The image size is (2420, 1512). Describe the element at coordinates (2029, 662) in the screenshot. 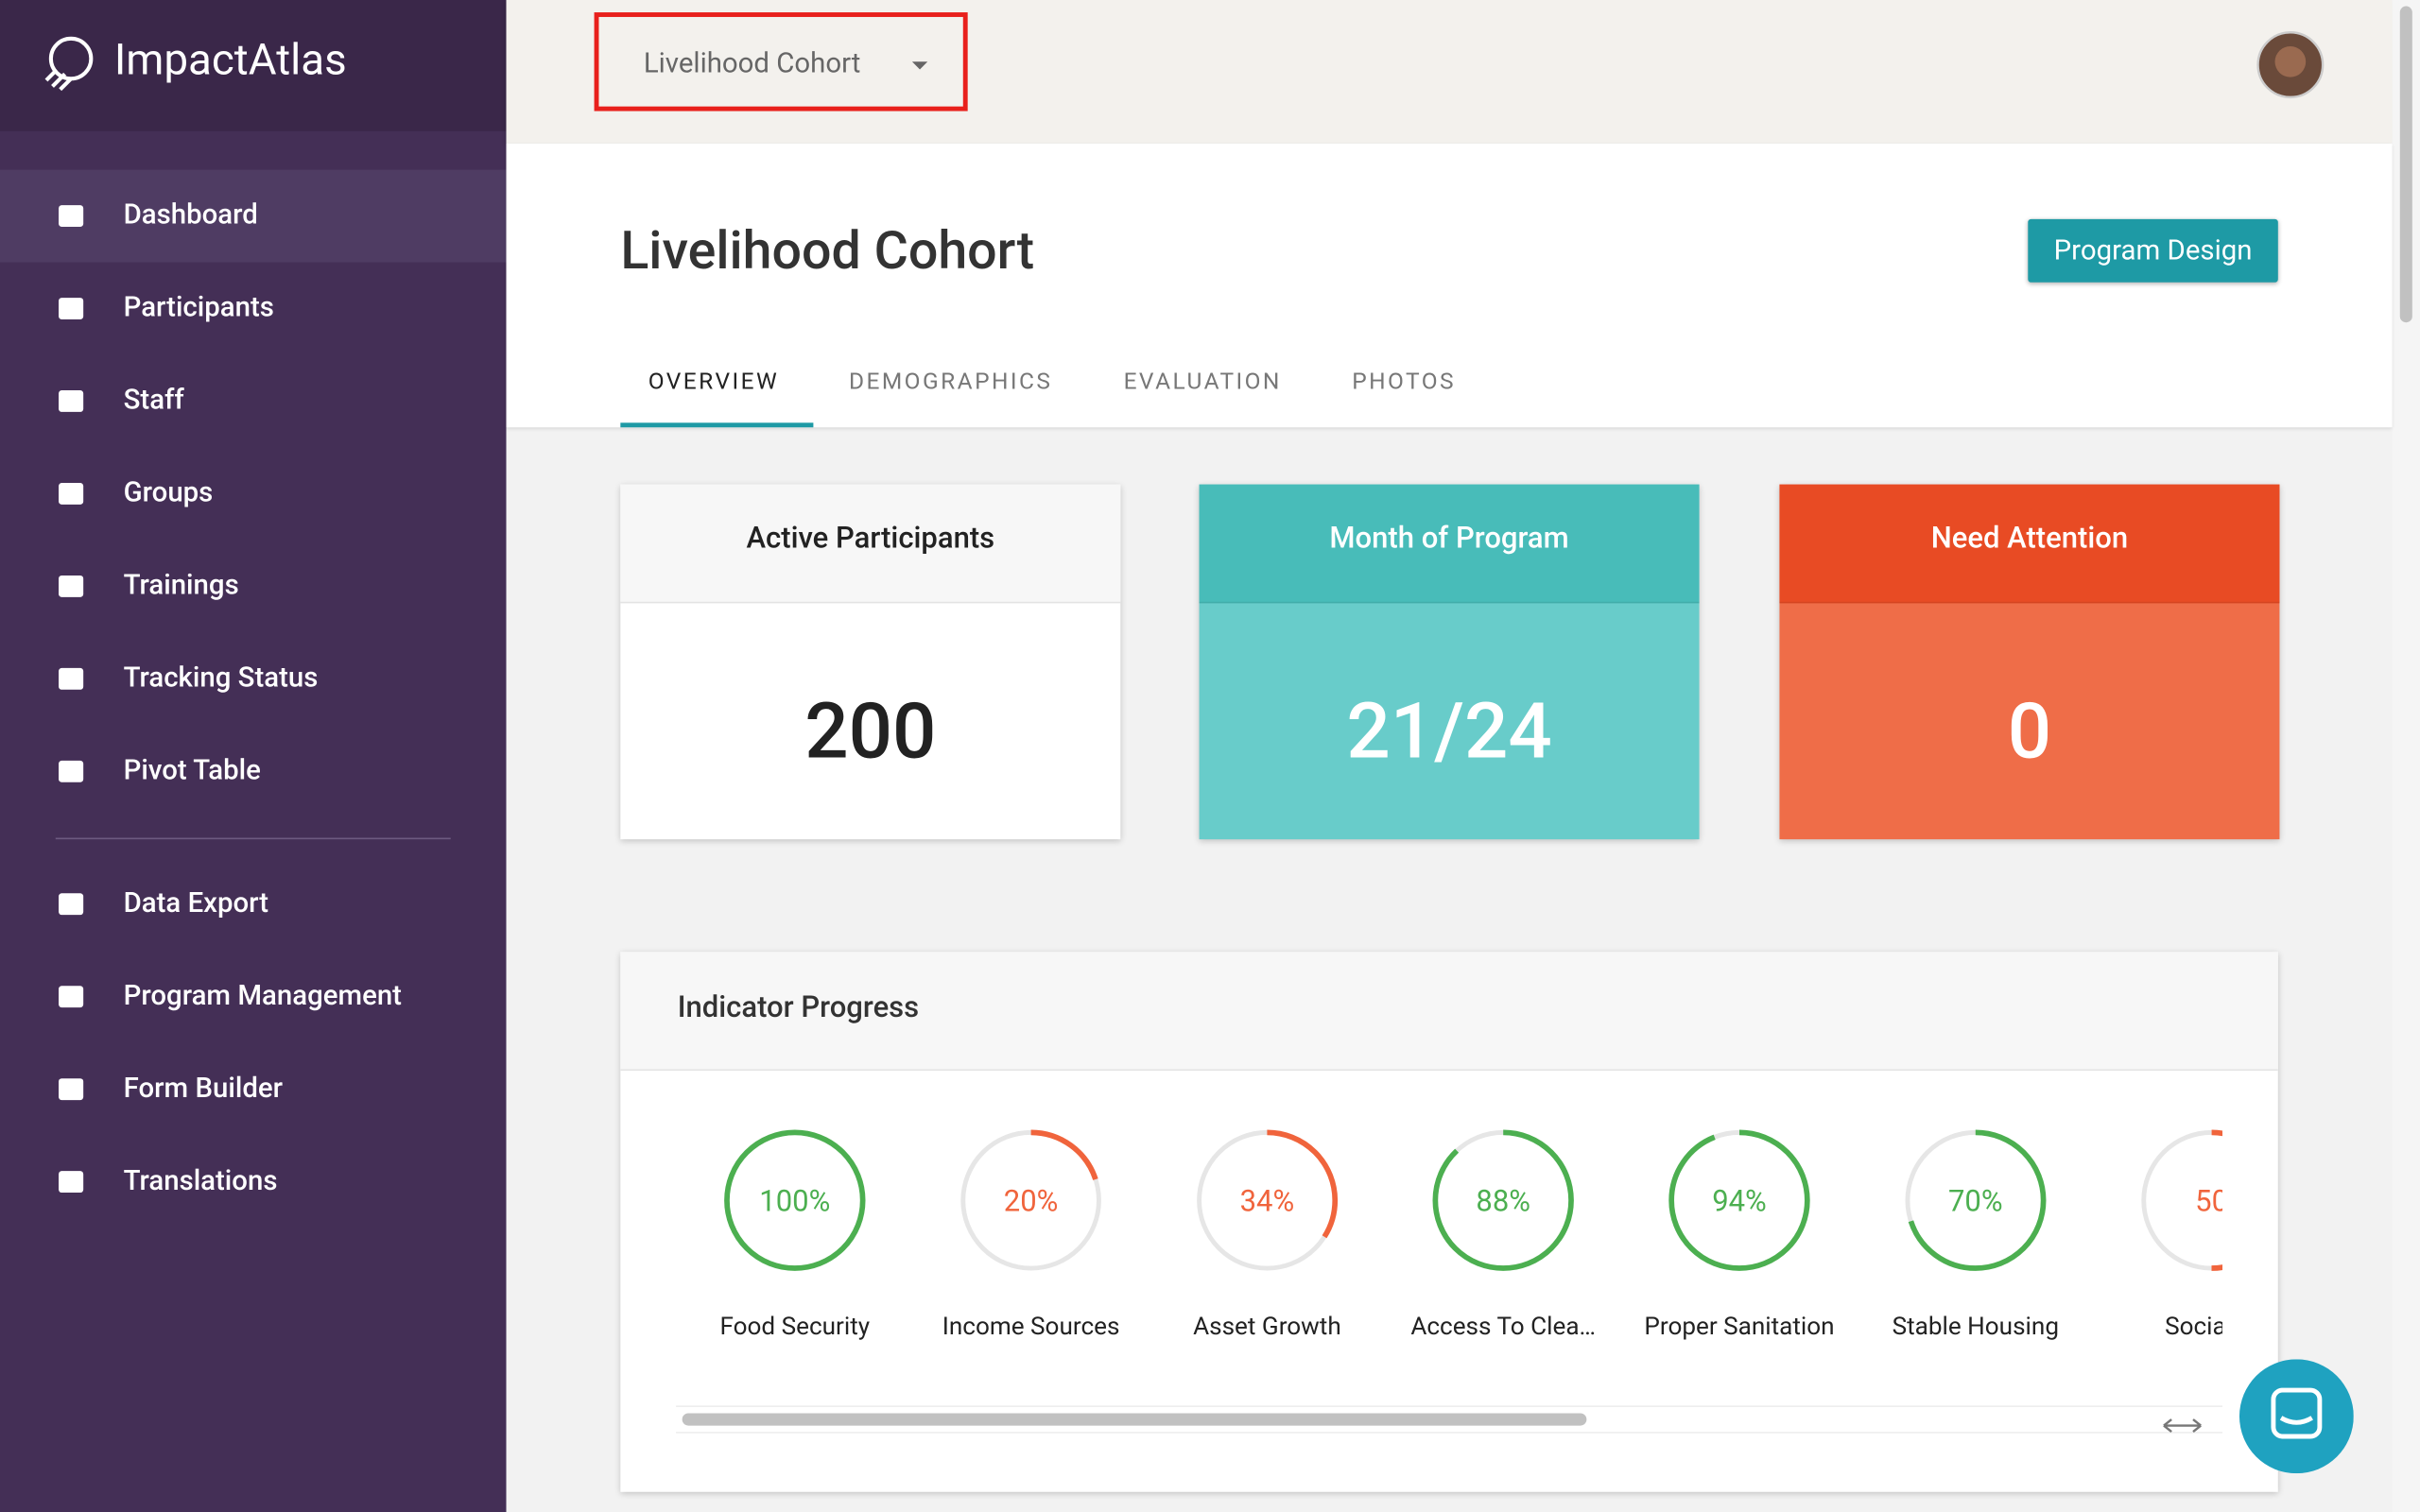

I see `stat-card: Need Attention 0` at that location.